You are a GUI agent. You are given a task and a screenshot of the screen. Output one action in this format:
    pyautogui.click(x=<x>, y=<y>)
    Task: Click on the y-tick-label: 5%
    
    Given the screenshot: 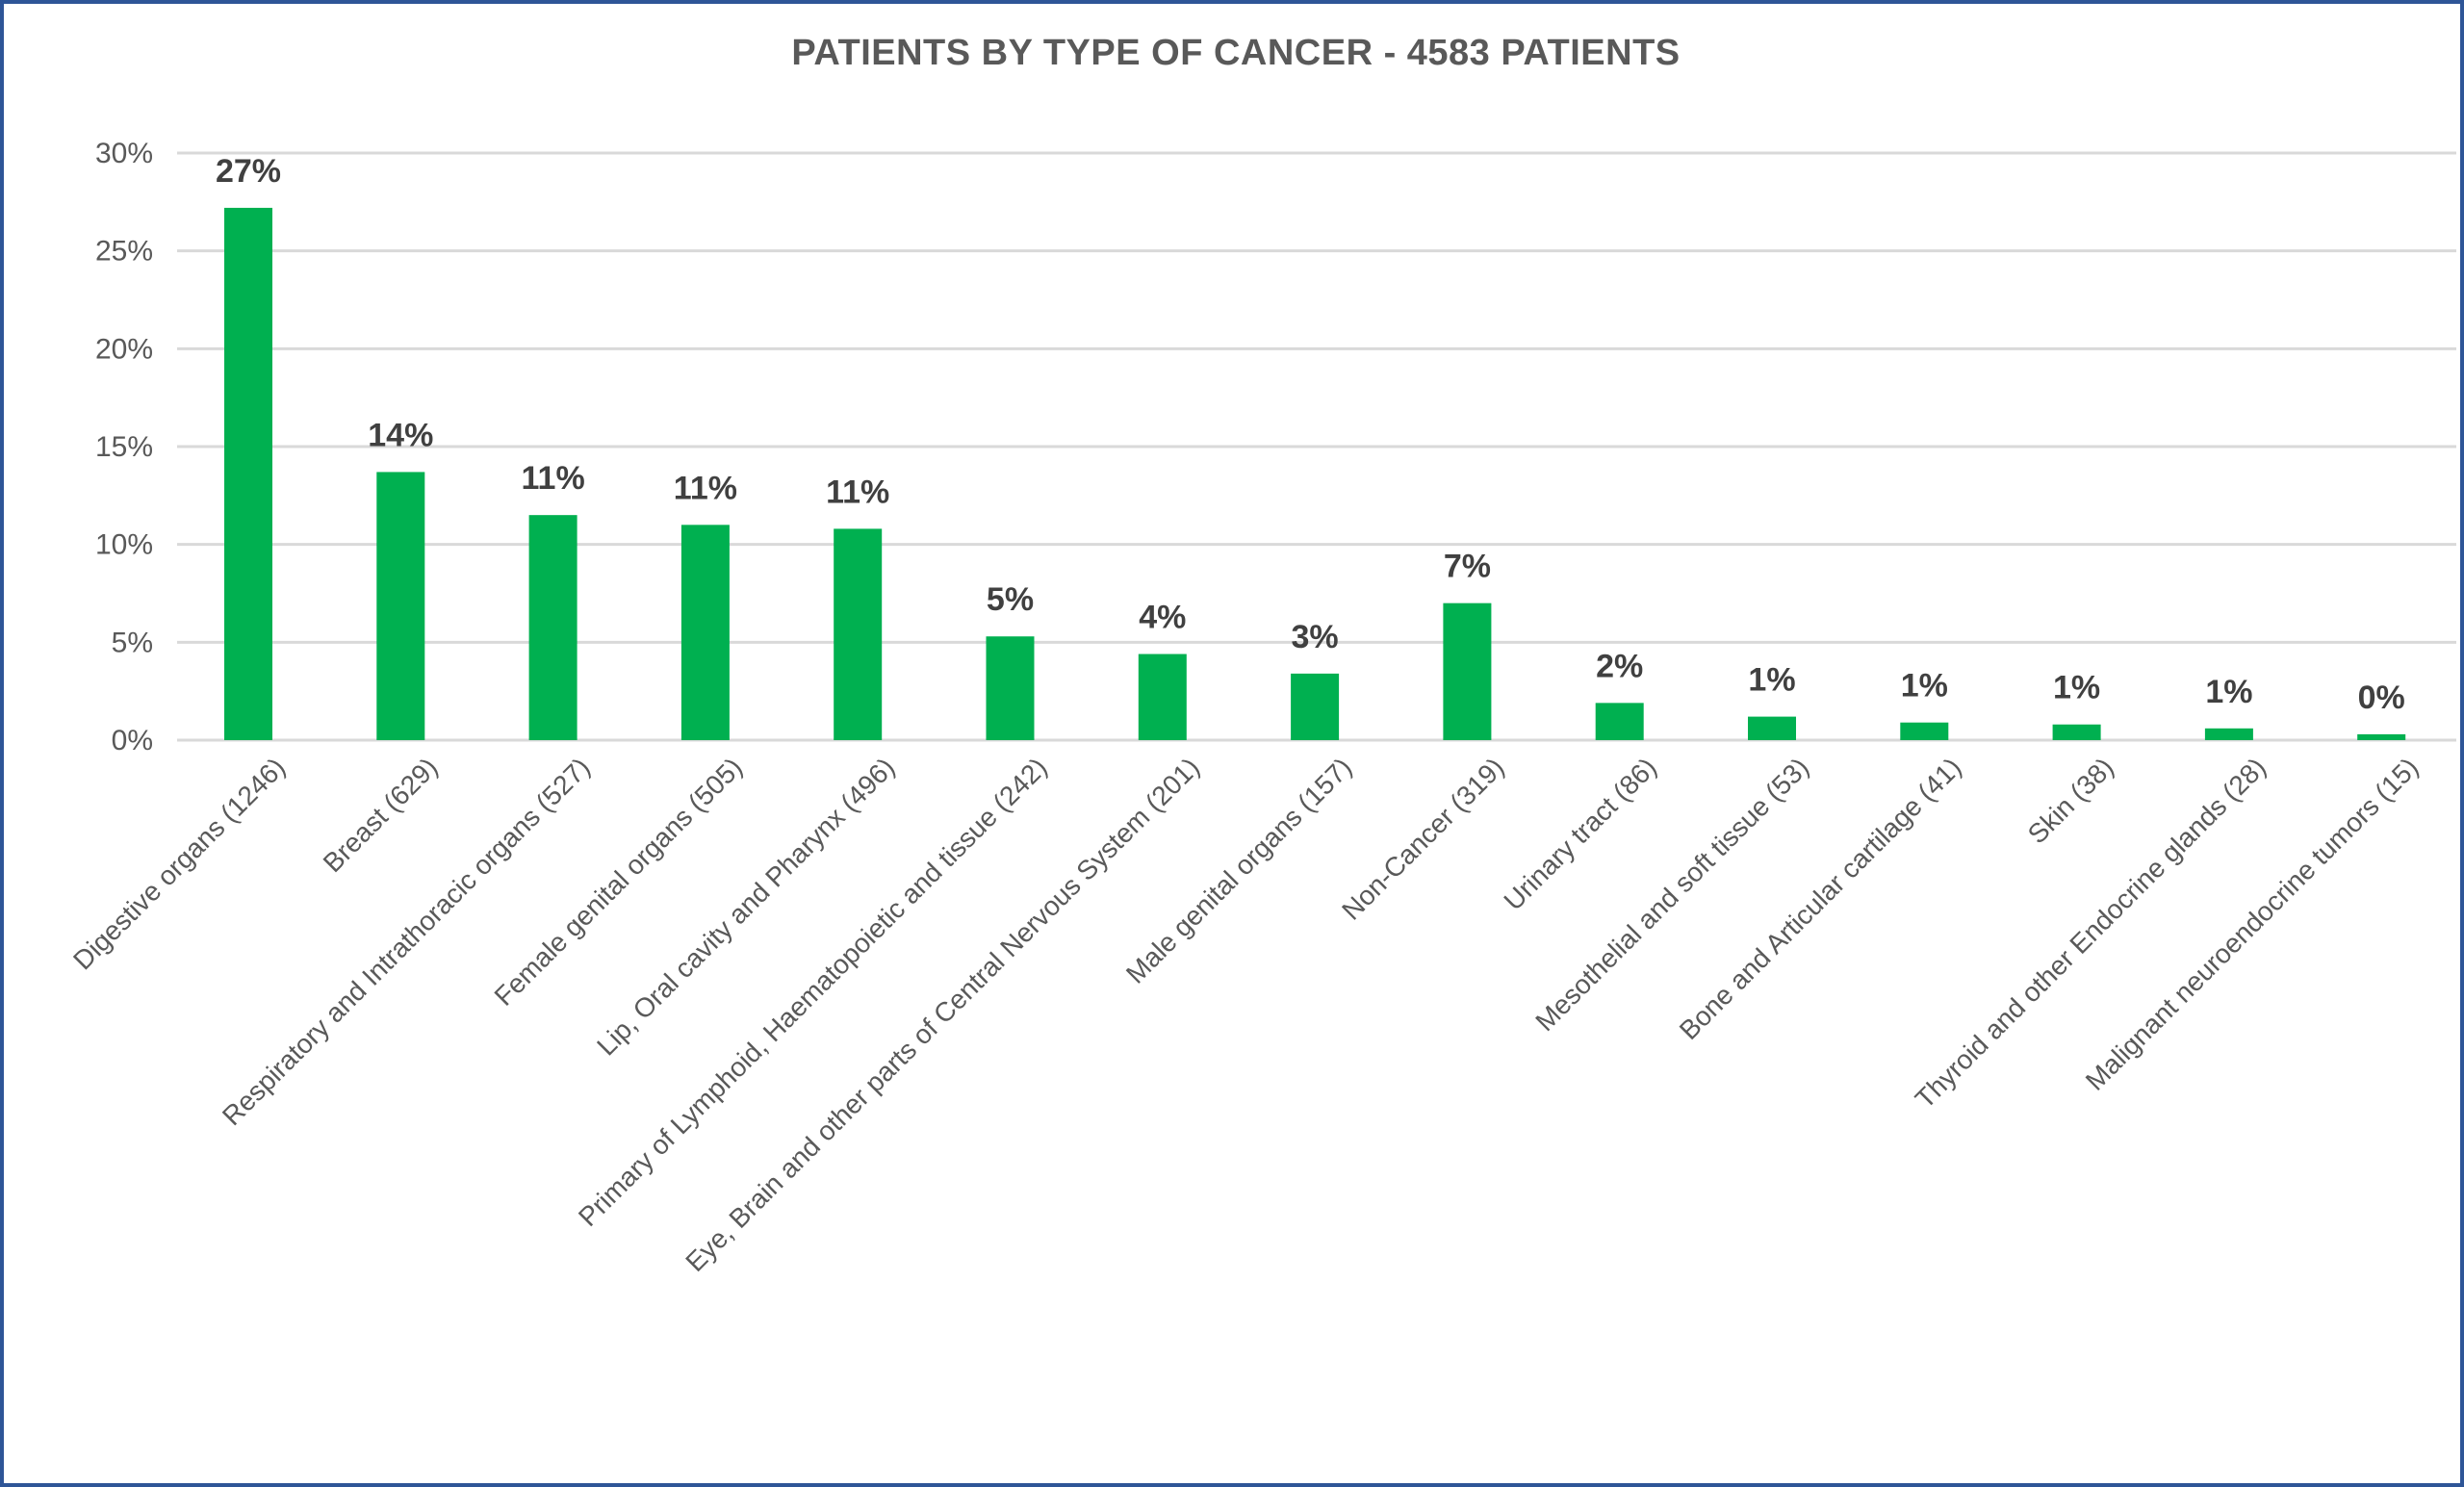 What is the action you would take?
    pyautogui.click(x=132, y=642)
    